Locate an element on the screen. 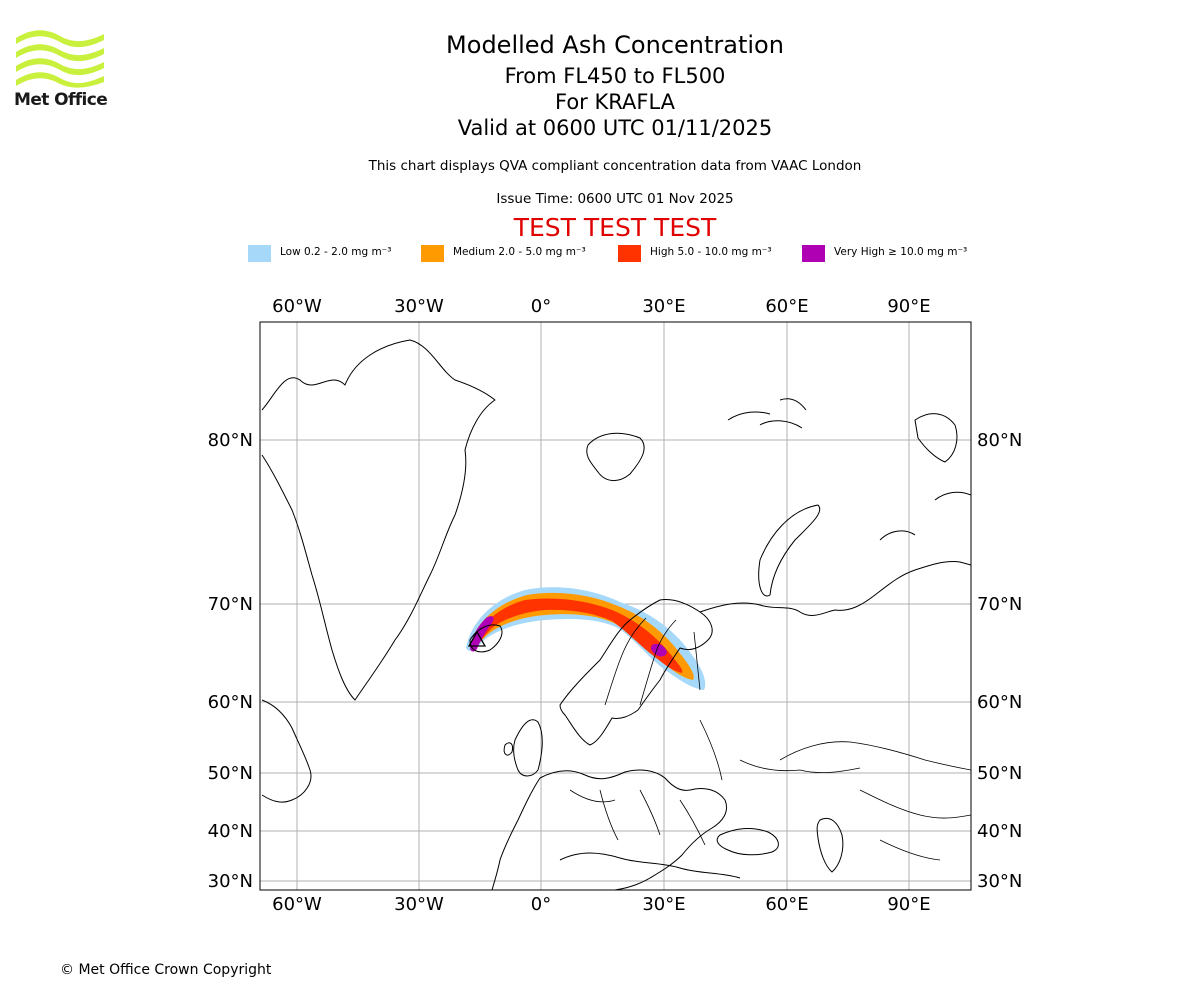  copyright-notice: © Met Office Crown Copyright is located at coordinates (166, 970).